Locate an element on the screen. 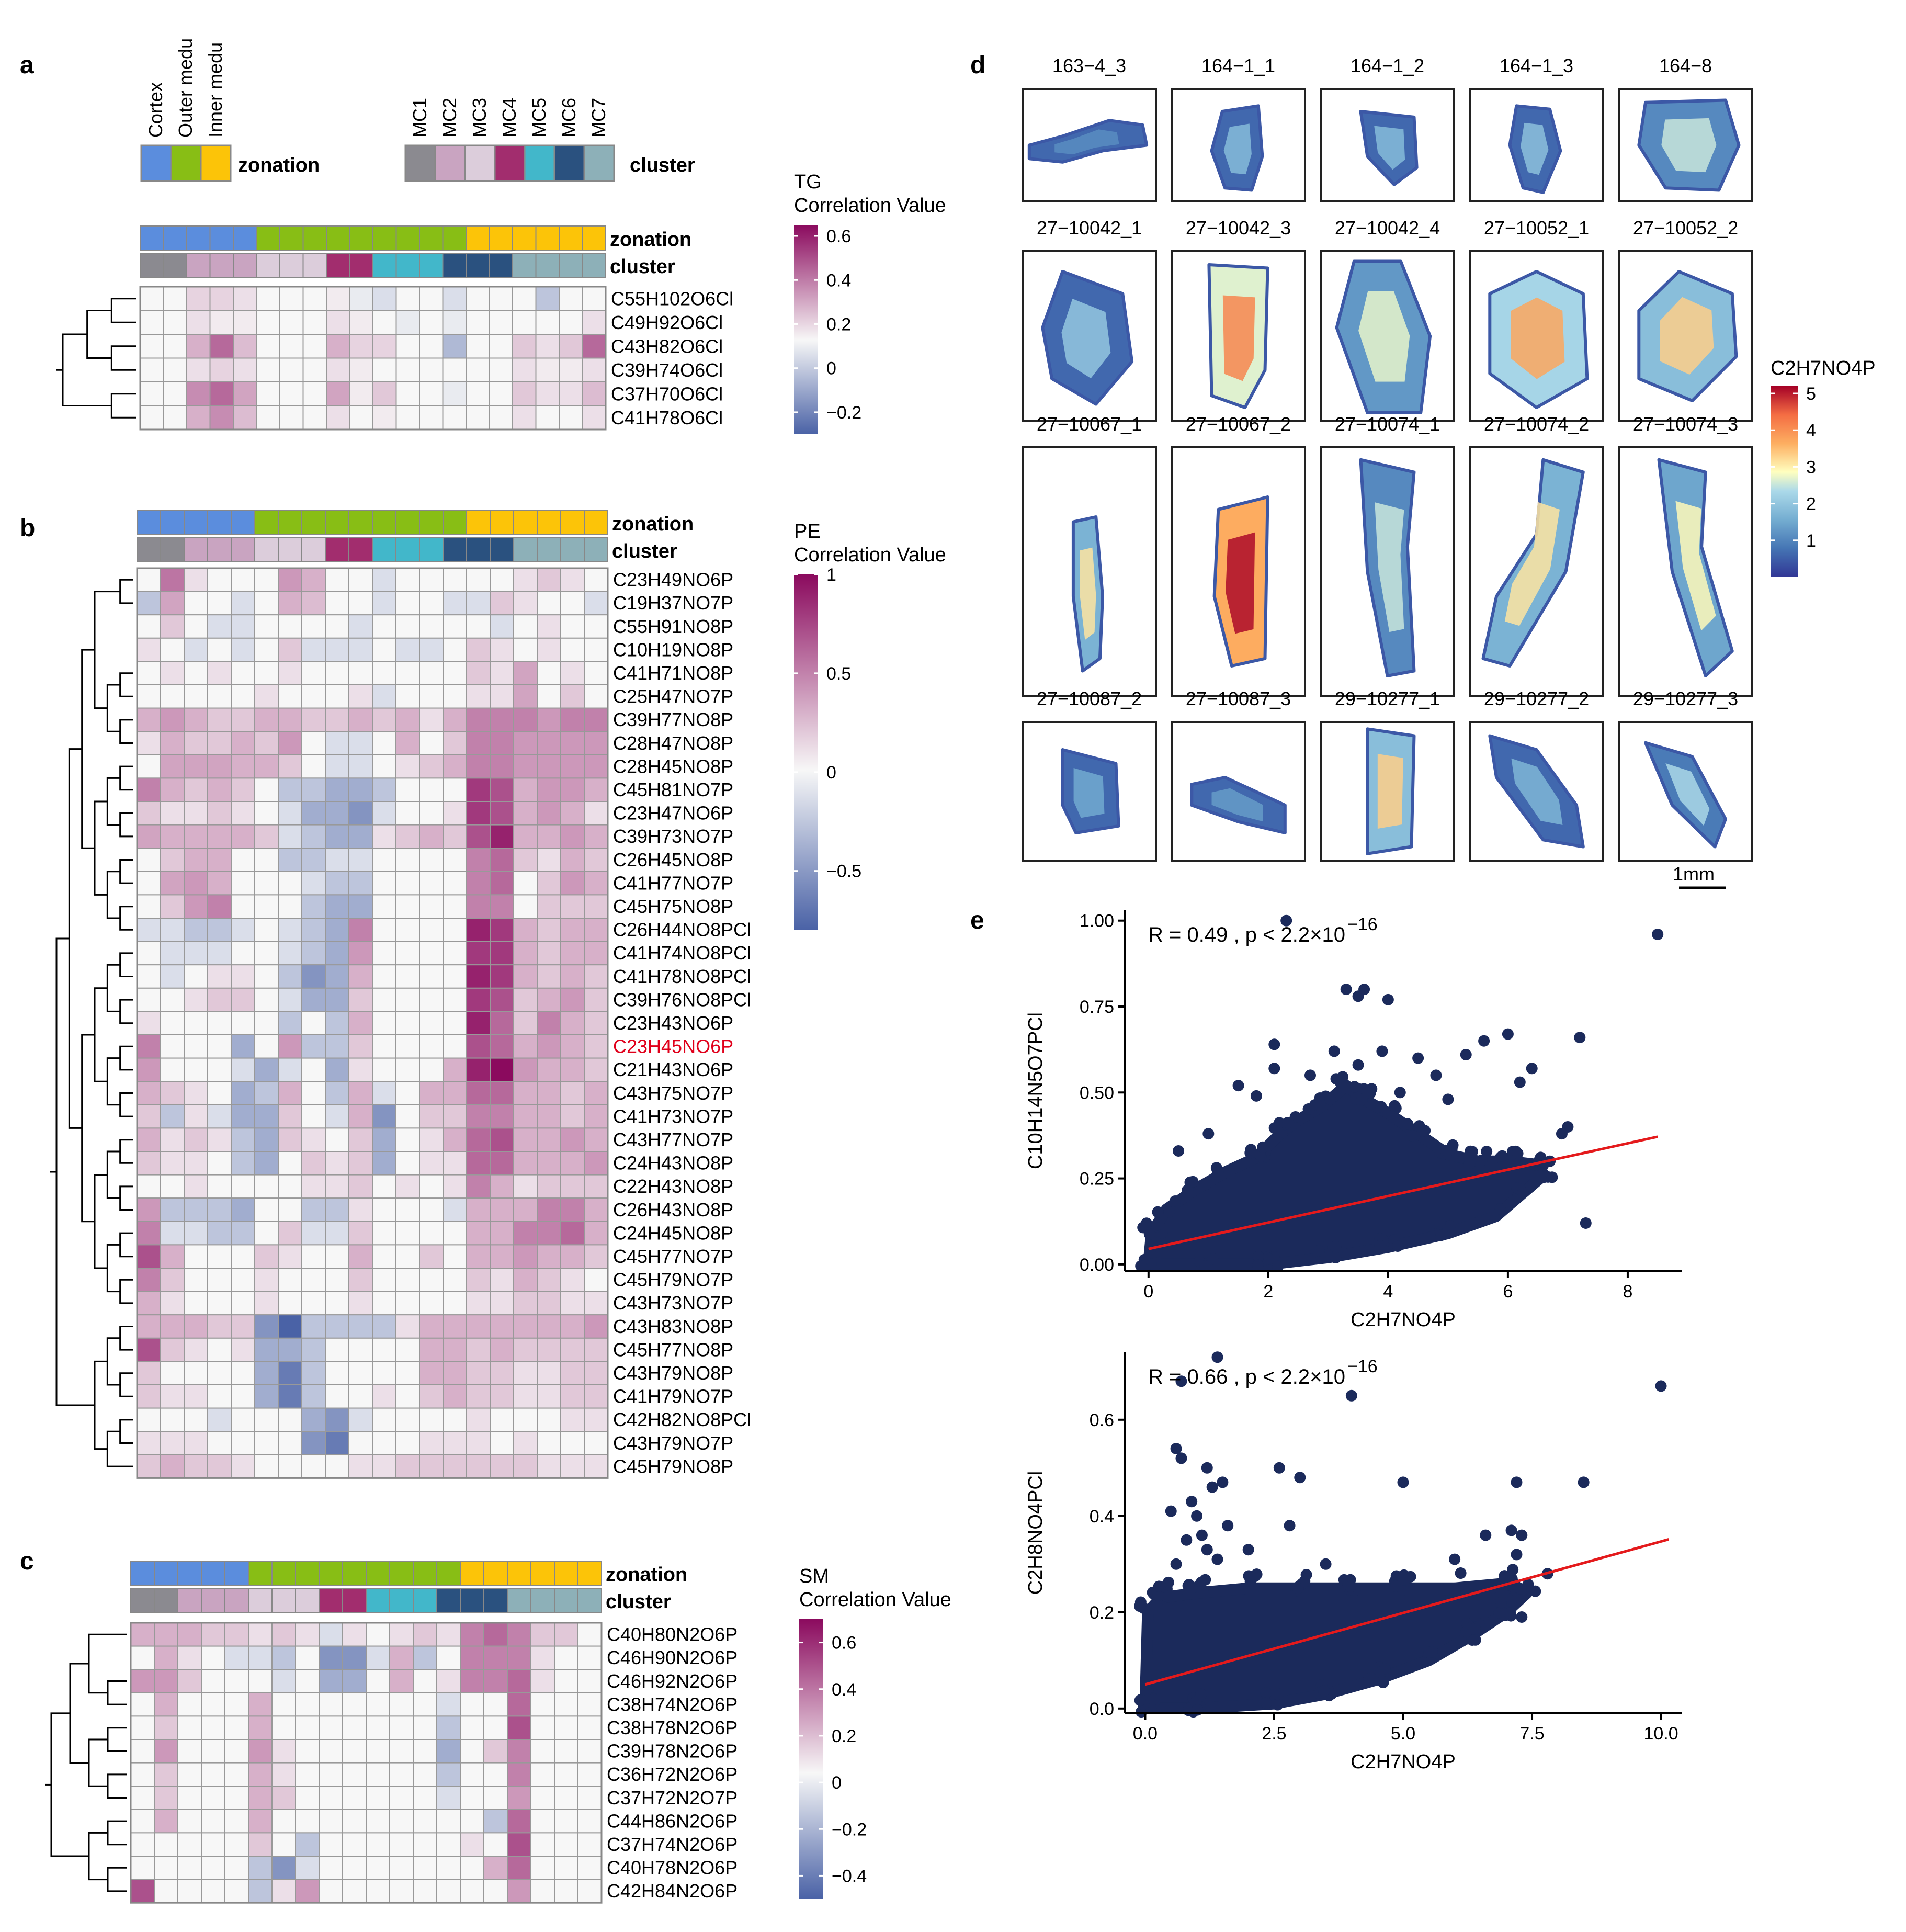 The width and height of the screenshot is (1906, 1932). sample-label: 27−10074_3 is located at coordinates (1685, 424).